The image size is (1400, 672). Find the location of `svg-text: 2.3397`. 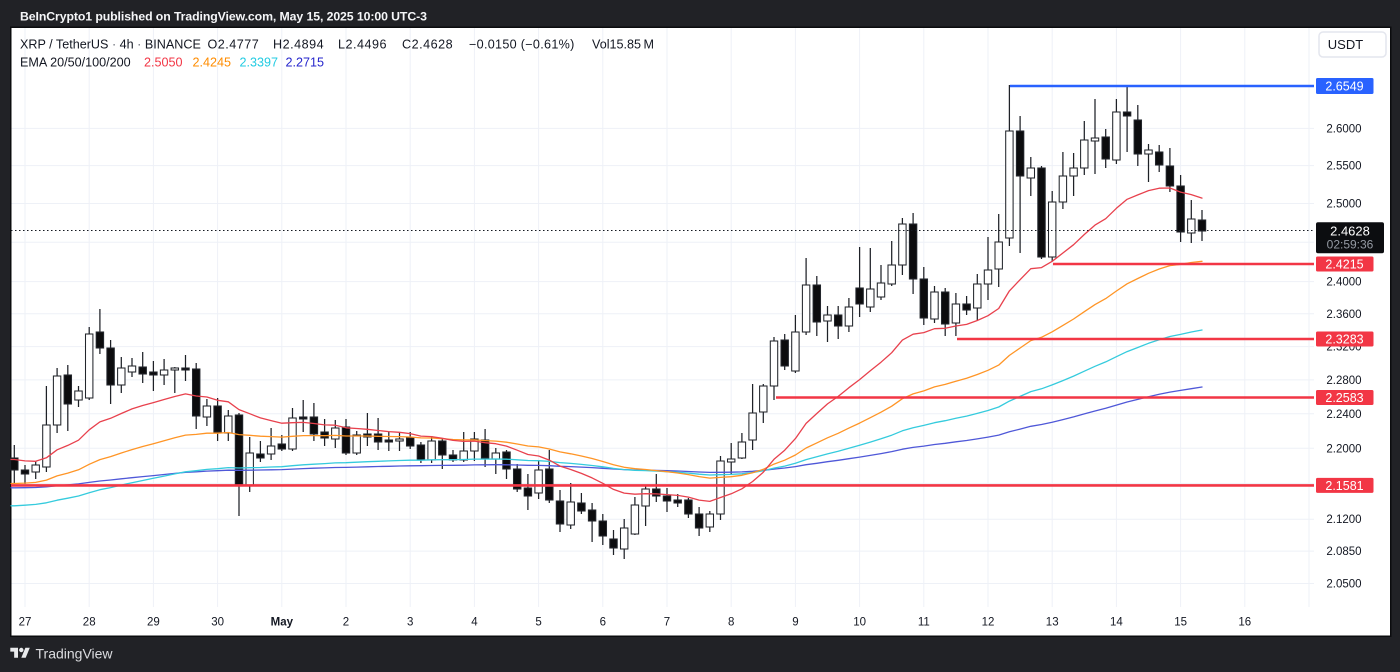

svg-text: 2.3397 is located at coordinates (259, 63).